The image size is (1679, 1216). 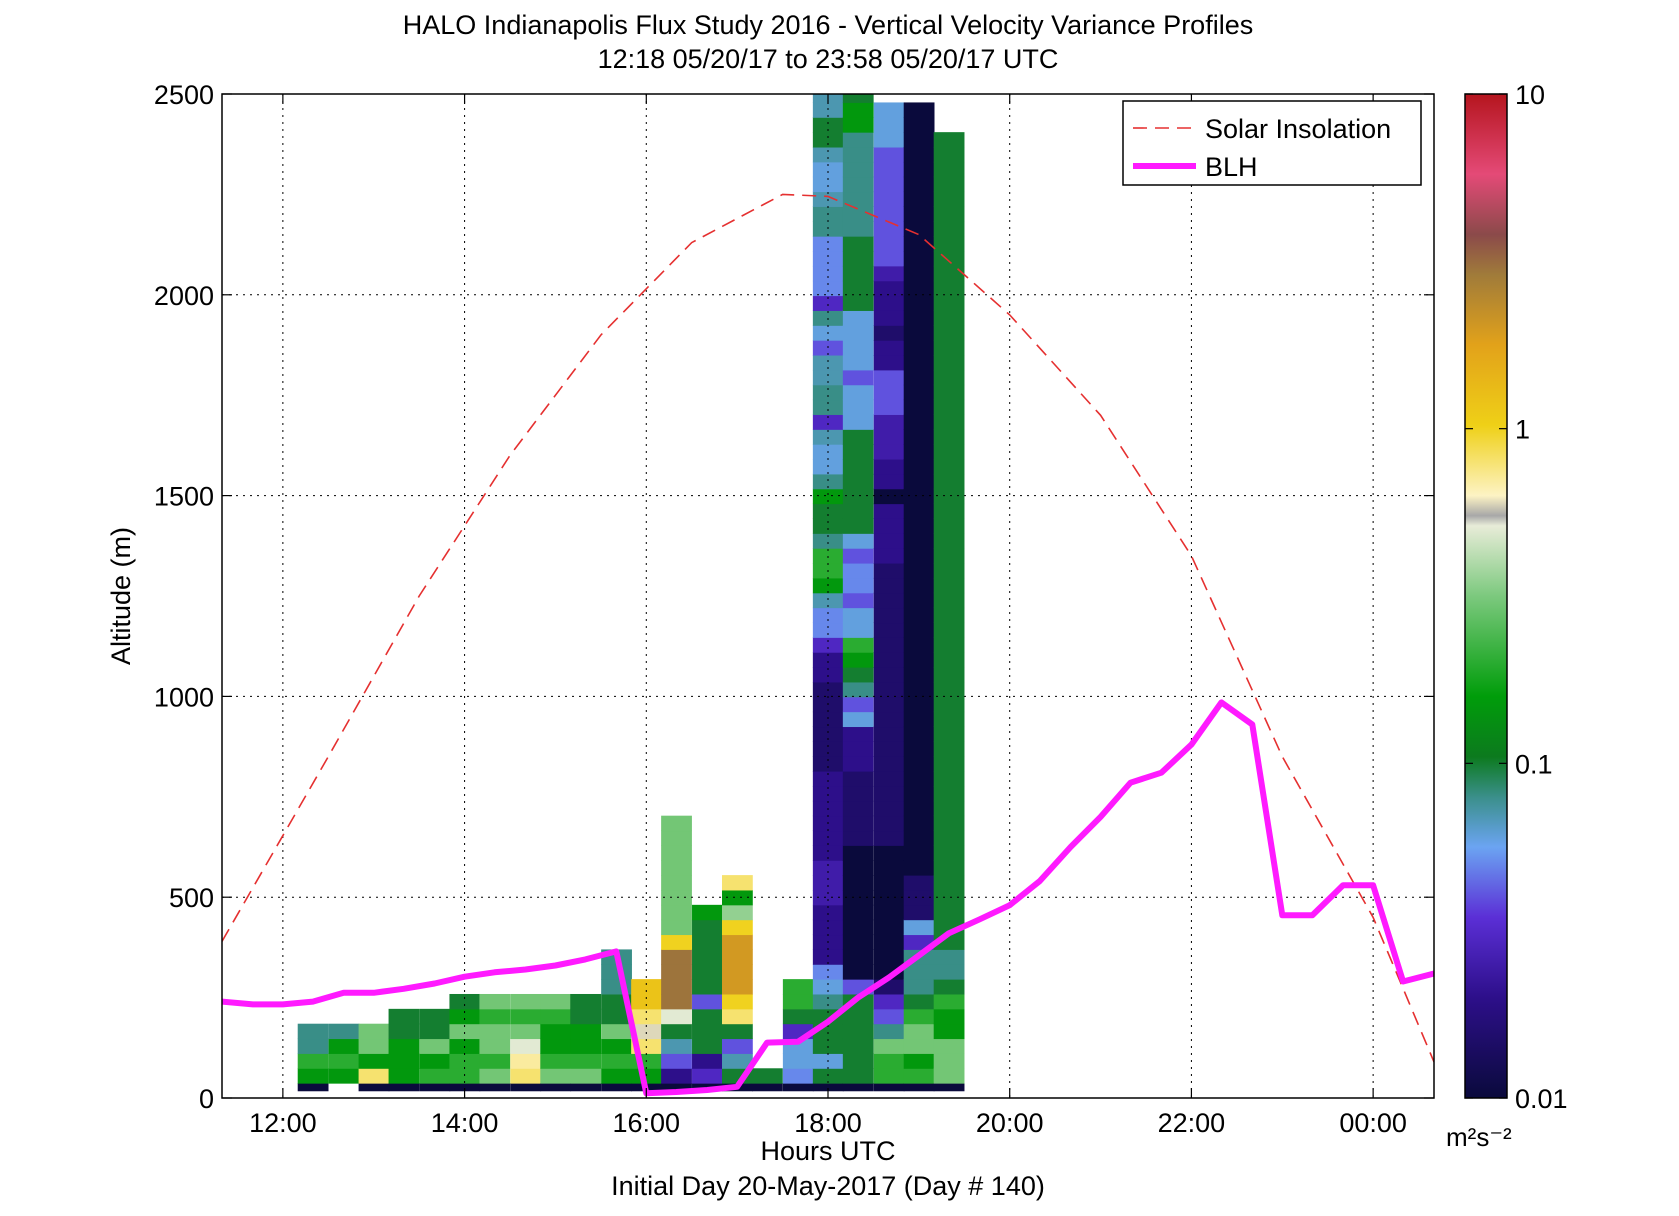 I want to click on x-tick-label: 00:00, so click(x=1373, y=1123).